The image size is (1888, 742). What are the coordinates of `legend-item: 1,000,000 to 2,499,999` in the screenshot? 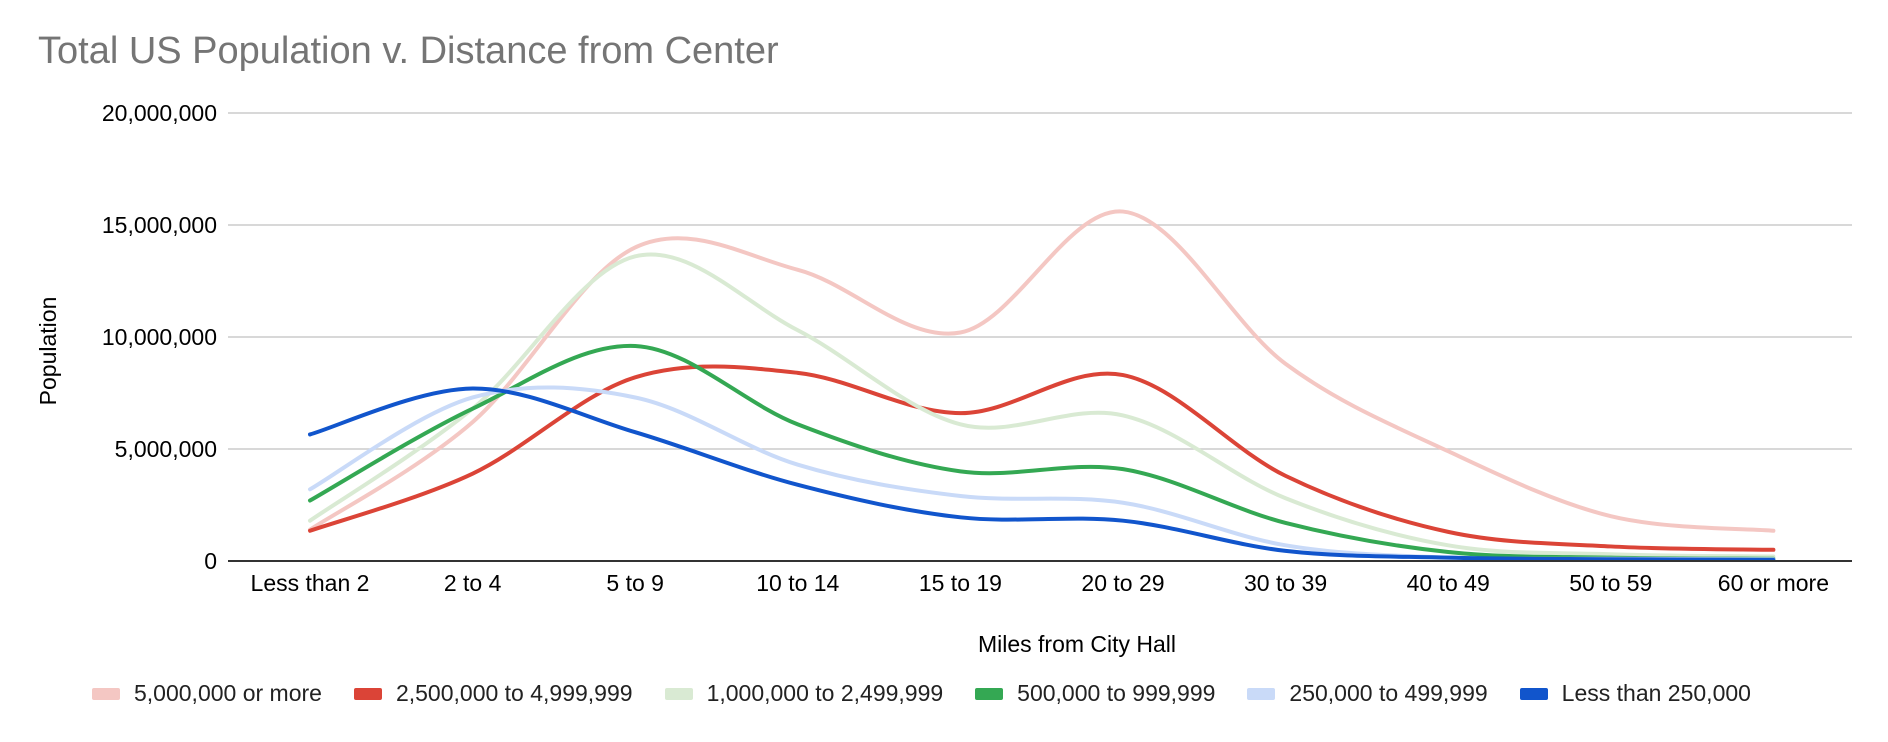 It's located at (804, 693).